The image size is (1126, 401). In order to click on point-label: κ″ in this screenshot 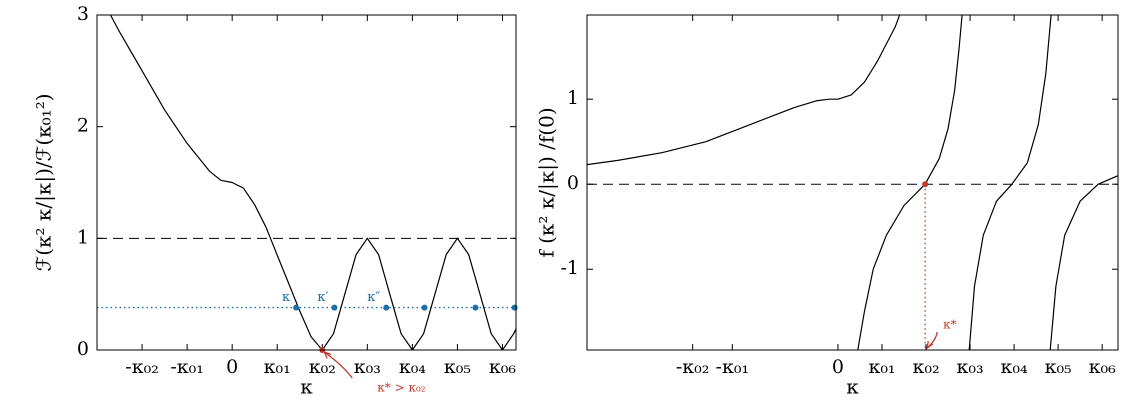, I will do `click(373, 297)`.